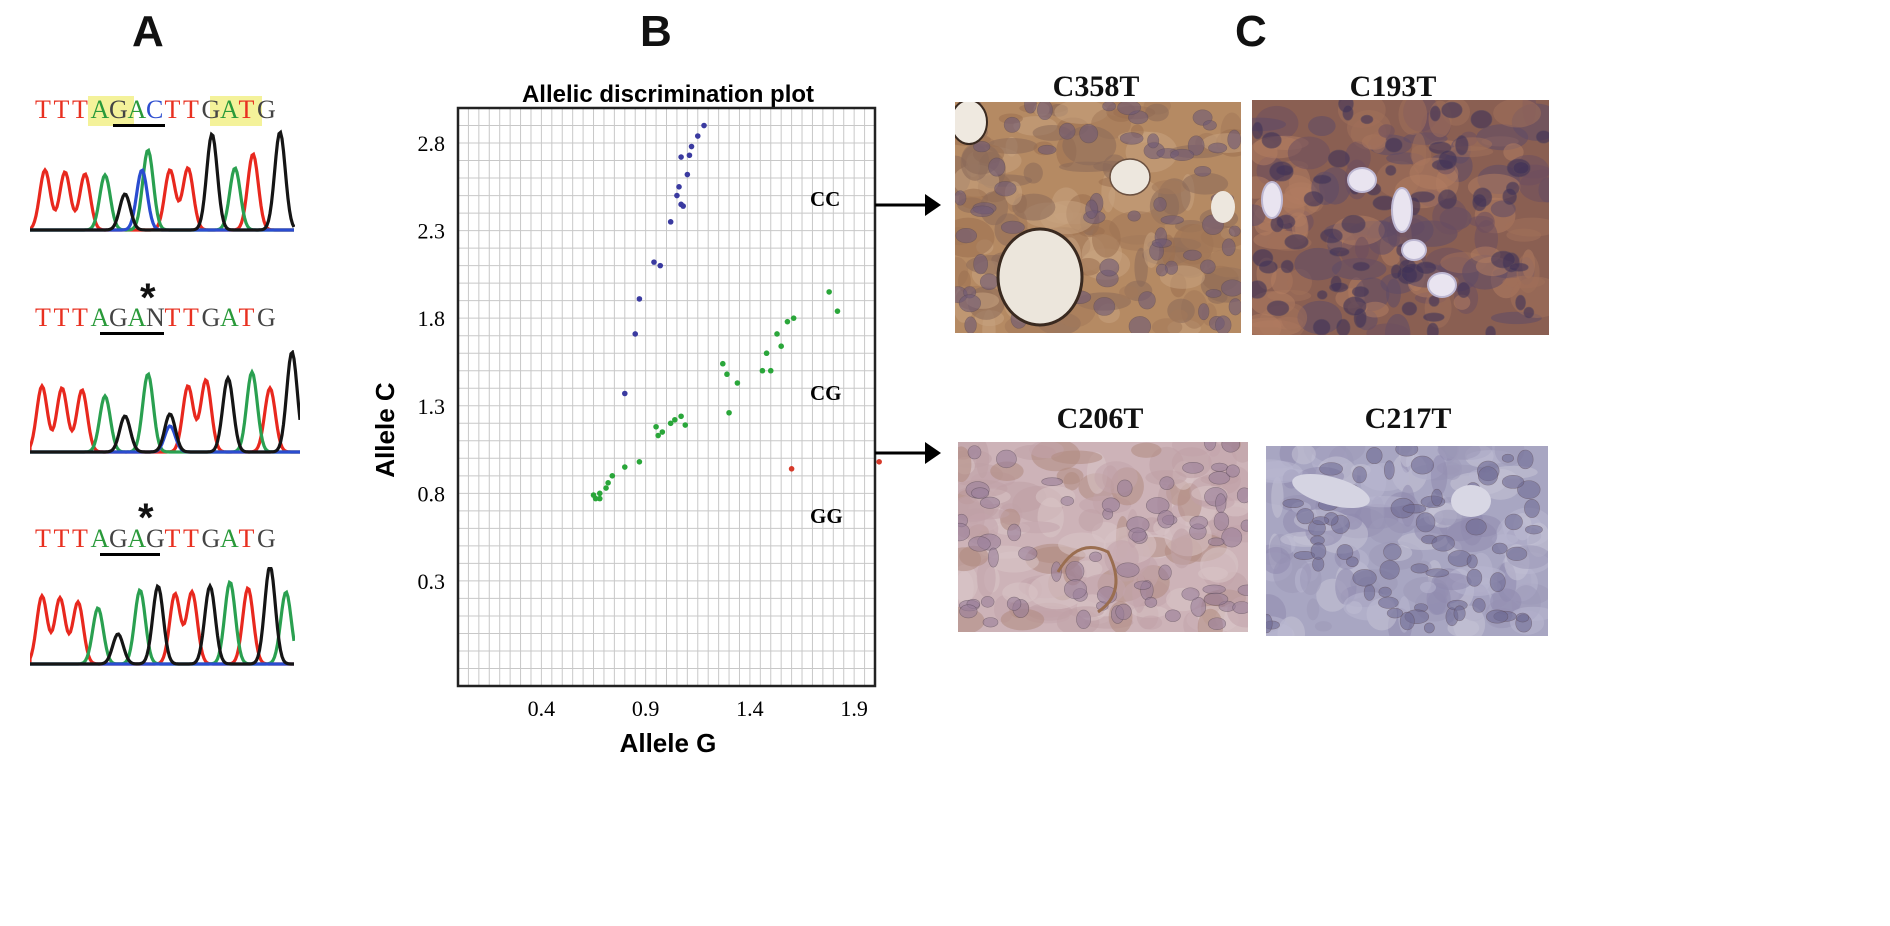  I want to click on histology-image-c193t, so click(1400, 217).